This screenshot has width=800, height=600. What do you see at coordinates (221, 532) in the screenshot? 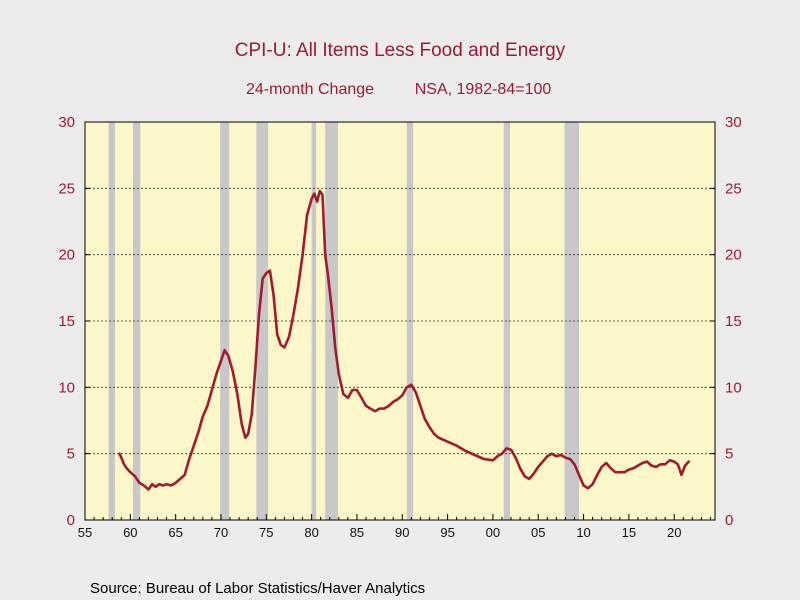
I see `x-tick-label-70: 70` at bounding box center [221, 532].